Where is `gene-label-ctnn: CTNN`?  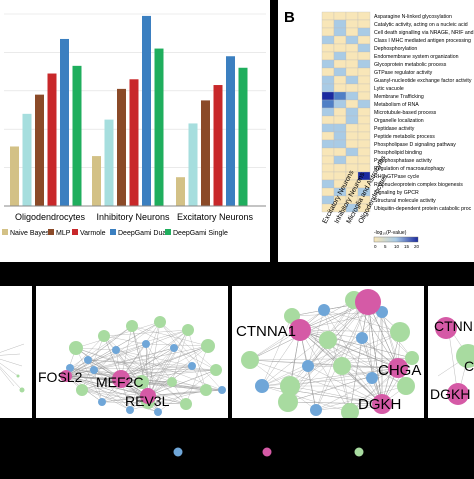 gene-label-ctnn: CTNN is located at coordinates (453, 326).